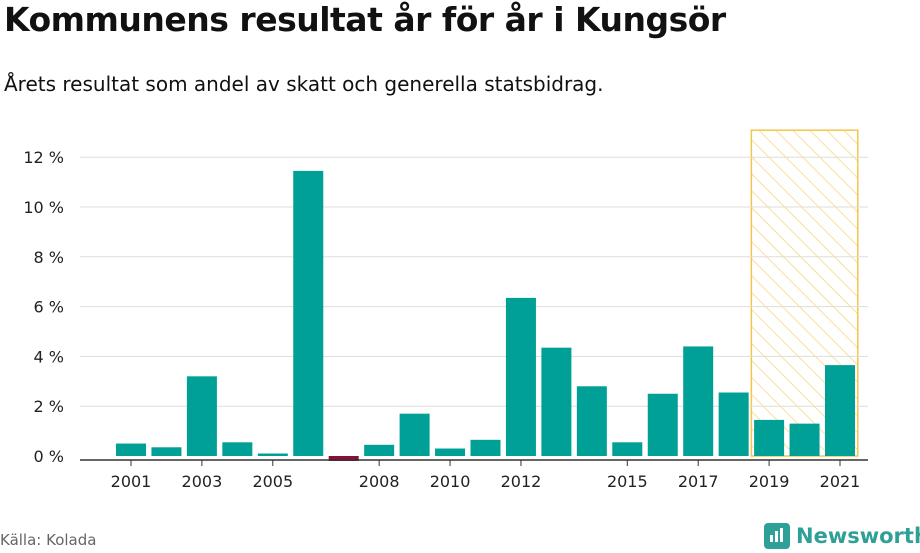 Image resolution: width=920 pixels, height=553 pixels. I want to click on bar-2002, so click(166, 451).